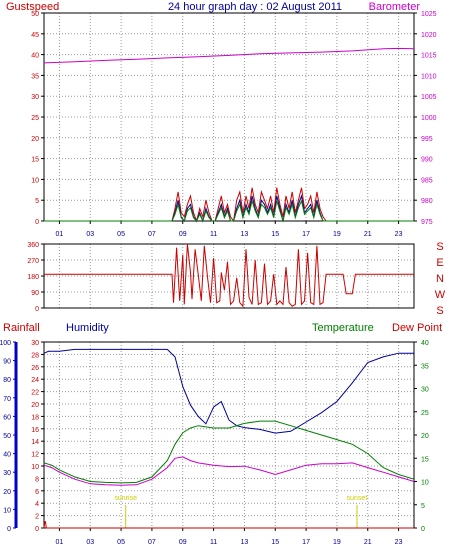  I want to click on temp-tick-label: 25, so click(425, 413).